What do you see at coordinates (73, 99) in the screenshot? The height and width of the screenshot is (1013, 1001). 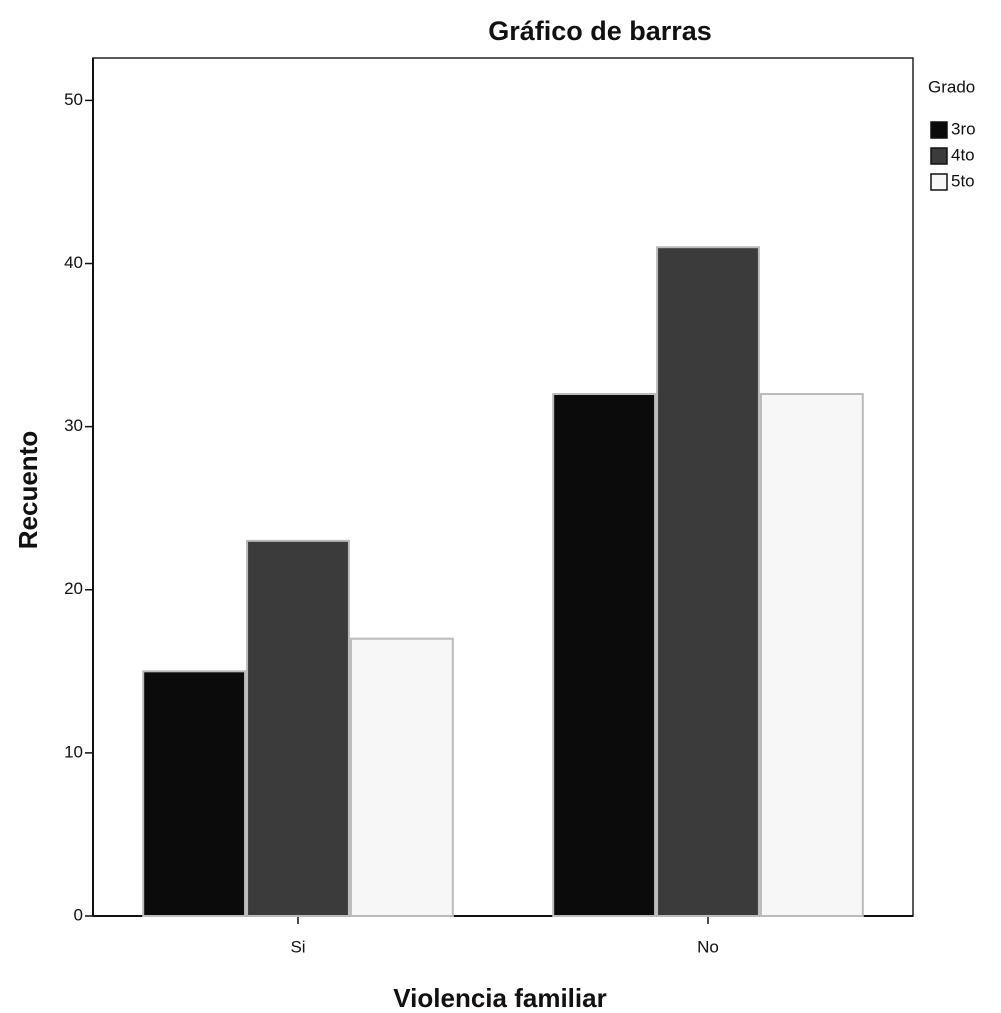 I see `y-tick-label: 50` at bounding box center [73, 99].